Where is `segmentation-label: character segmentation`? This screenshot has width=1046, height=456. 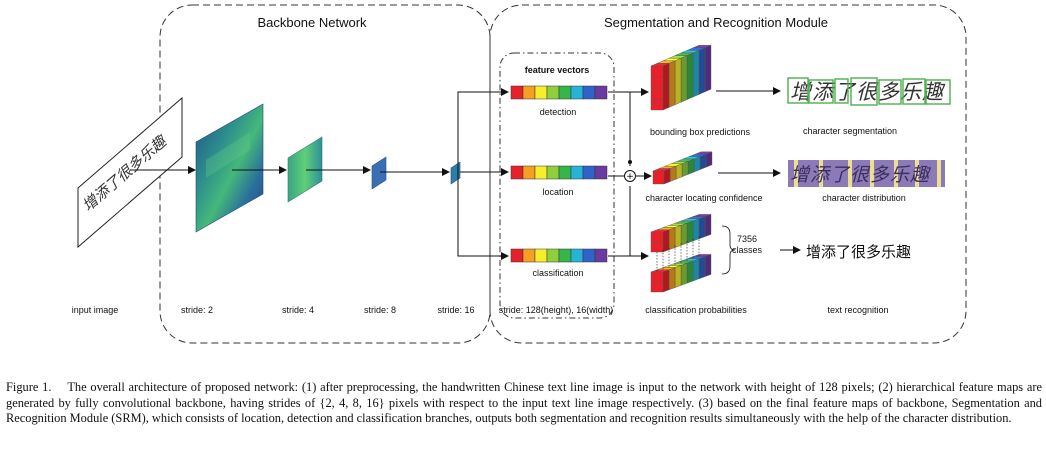
segmentation-label: character segmentation is located at coordinates (850, 131).